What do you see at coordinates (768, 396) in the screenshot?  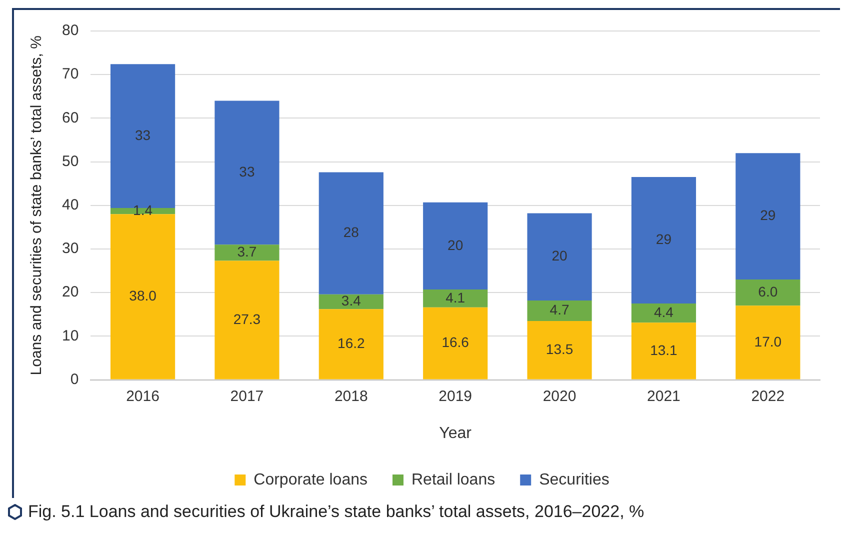 I see `x-tick-label: 2022` at bounding box center [768, 396].